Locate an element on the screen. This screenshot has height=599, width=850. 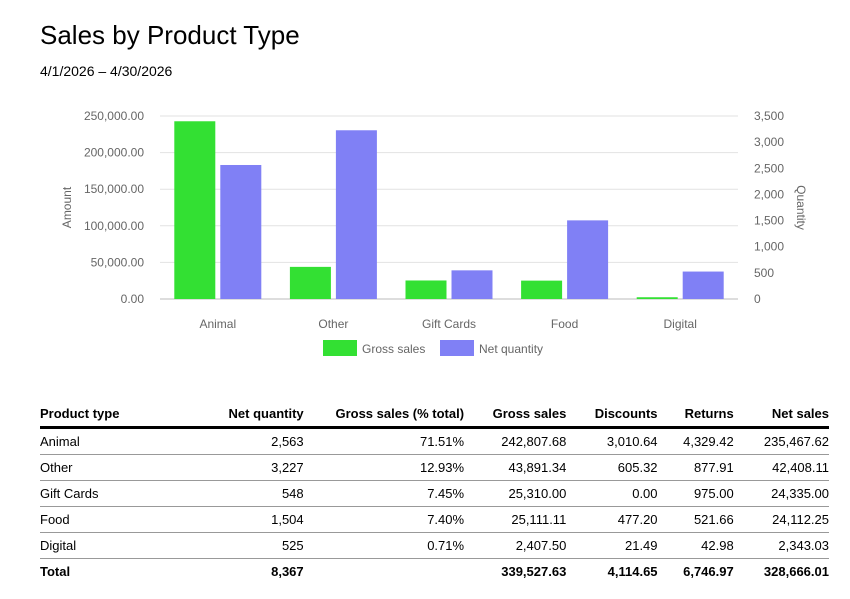
x-tick-label: Animal is located at coordinates (217, 324).